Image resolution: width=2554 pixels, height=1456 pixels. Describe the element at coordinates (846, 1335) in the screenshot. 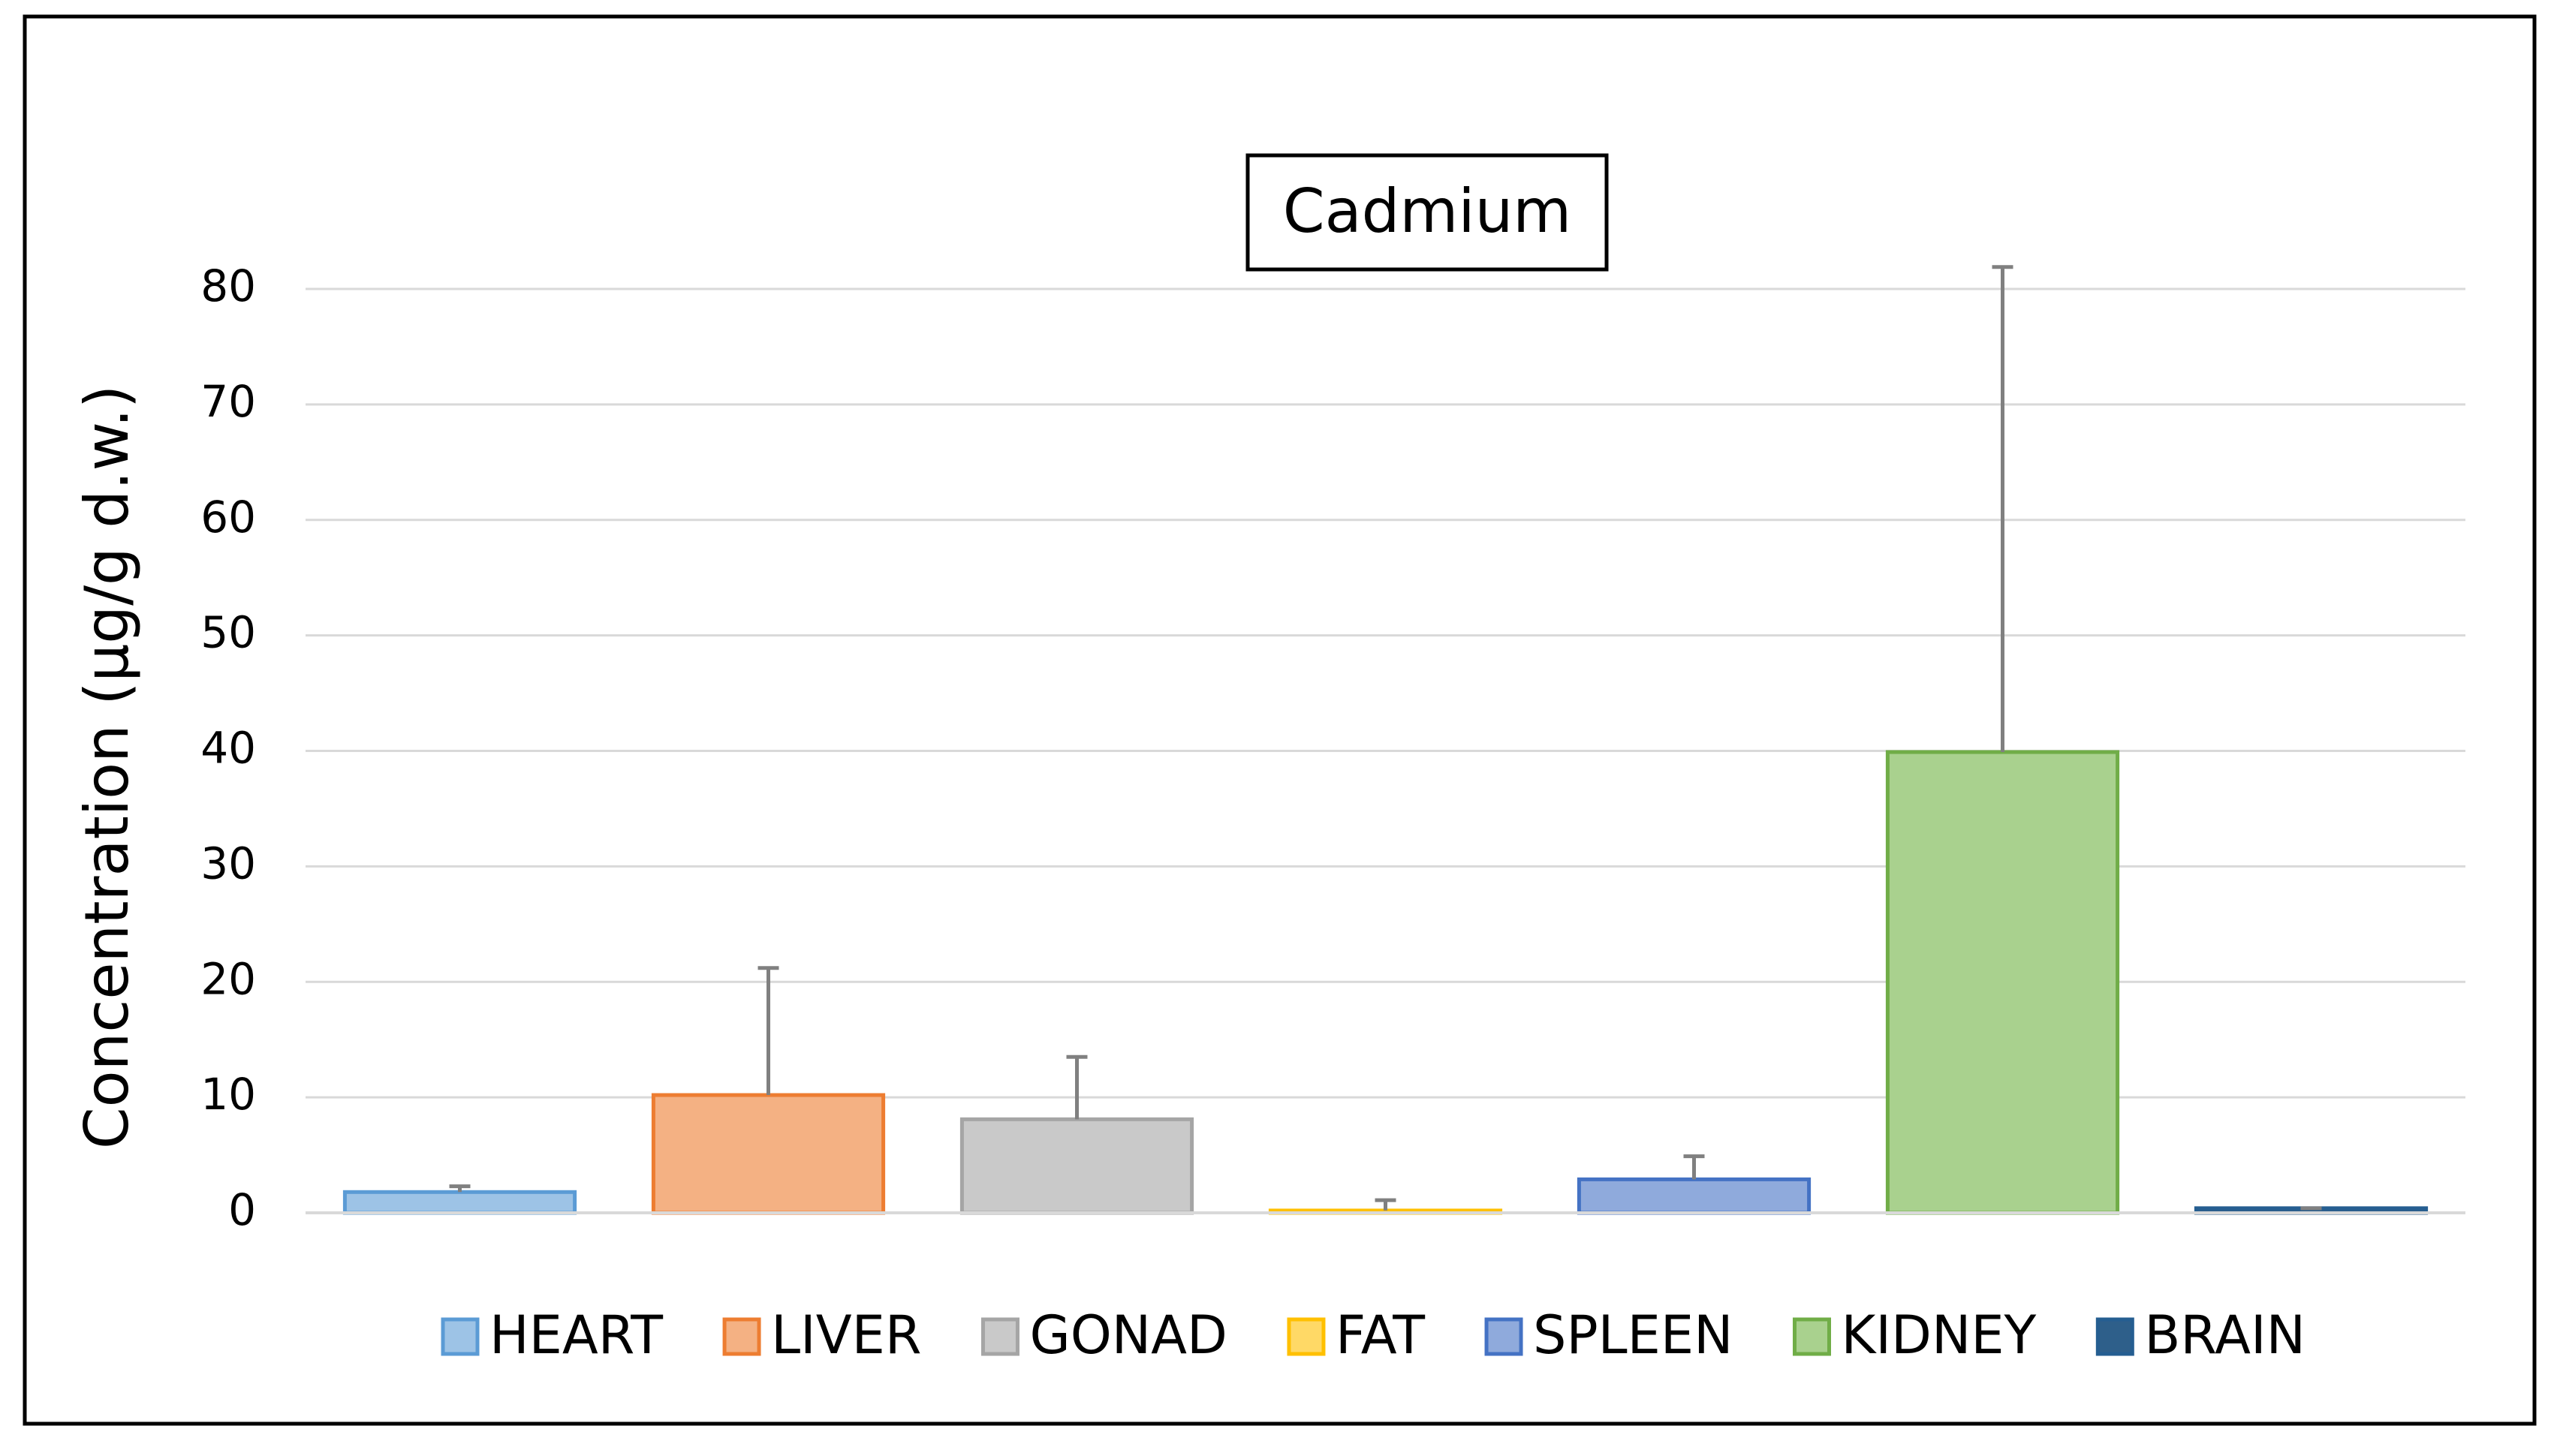

I see `legend-label: LIVER` at that location.